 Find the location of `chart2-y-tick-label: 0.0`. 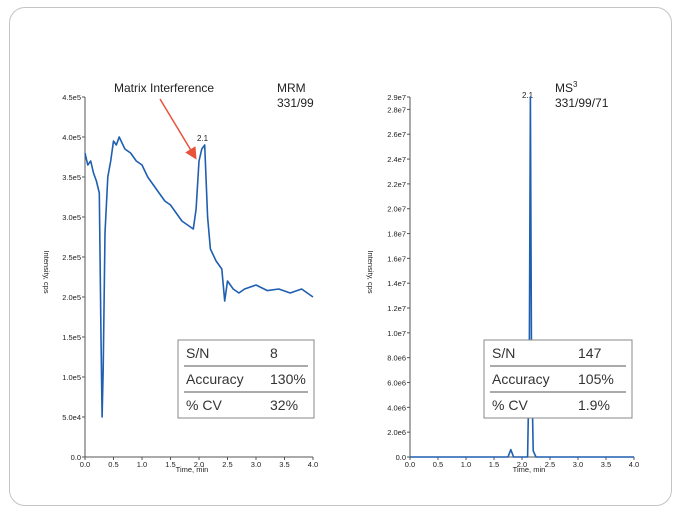

chart2-y-tick-label: 0.0 is located at coordinates (401, 457).